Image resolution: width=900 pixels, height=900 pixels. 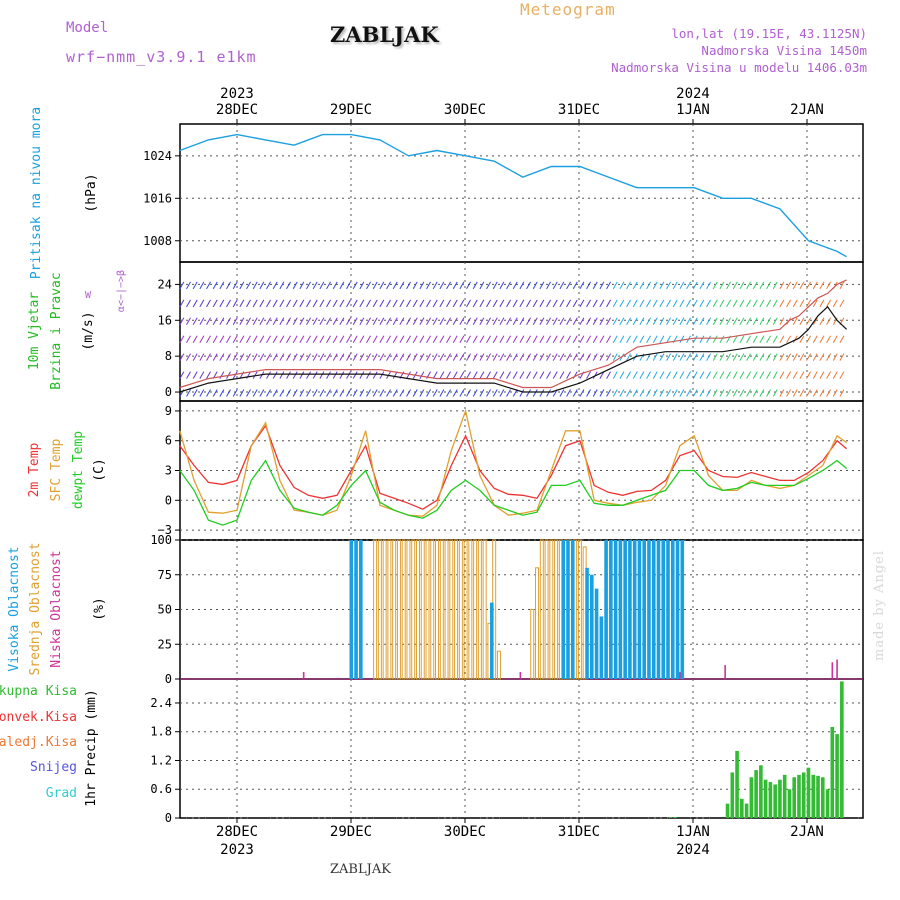 I want to click on ytick-label-2-0: −3, so click(x=165, y=530).